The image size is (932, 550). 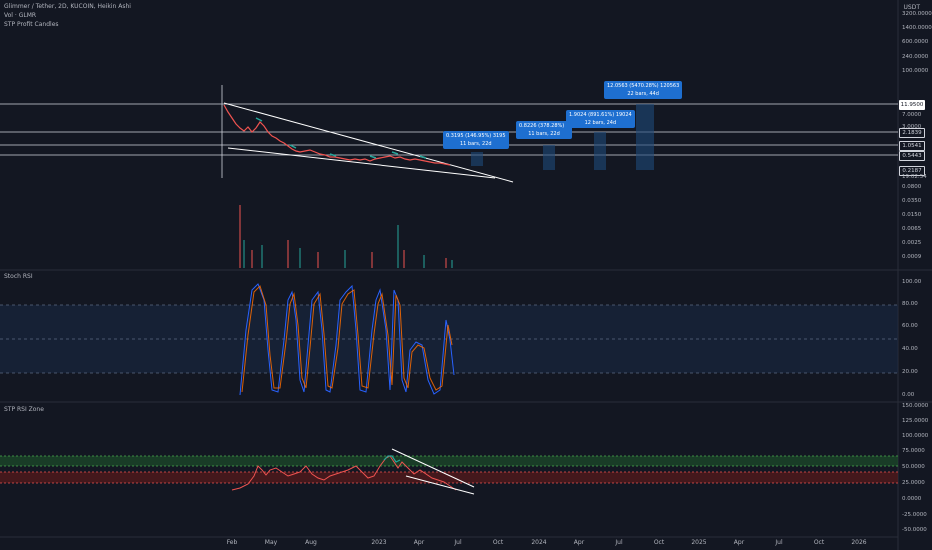 What do you see at coordinates (917, 28) in the screenshot?
I see `price-axis-label: 1400.0000` at bounding box center [917, 28].